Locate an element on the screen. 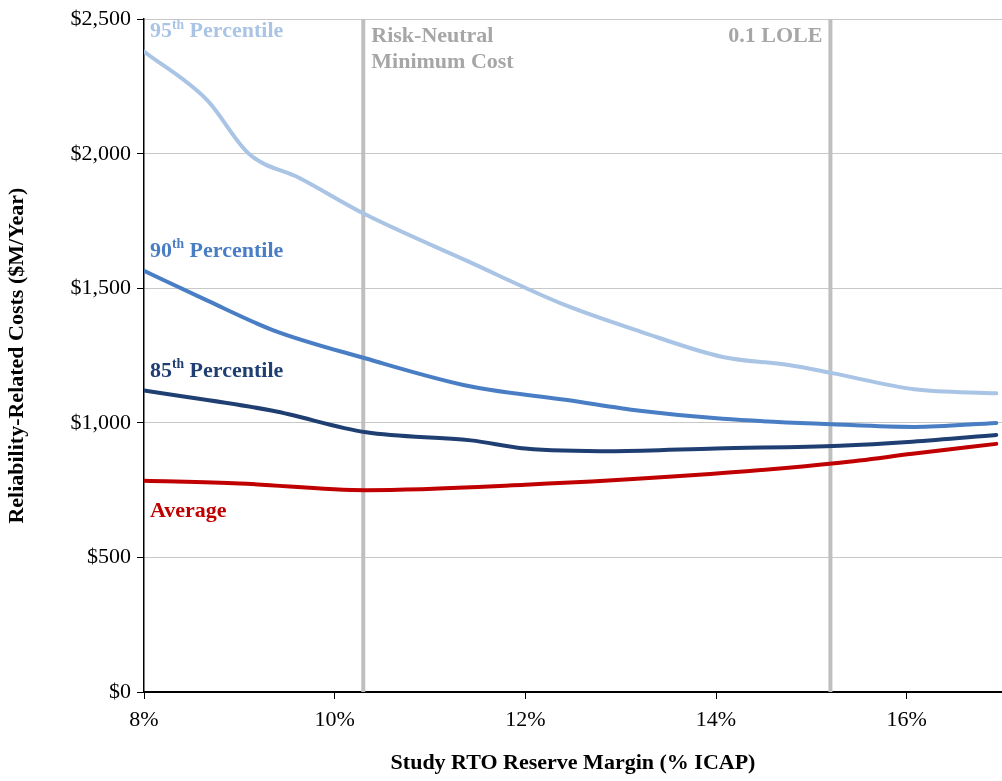 The width and height of the screenshot is (1002, 781). x-tick-label: 12% is located at coordinates (525, 718).